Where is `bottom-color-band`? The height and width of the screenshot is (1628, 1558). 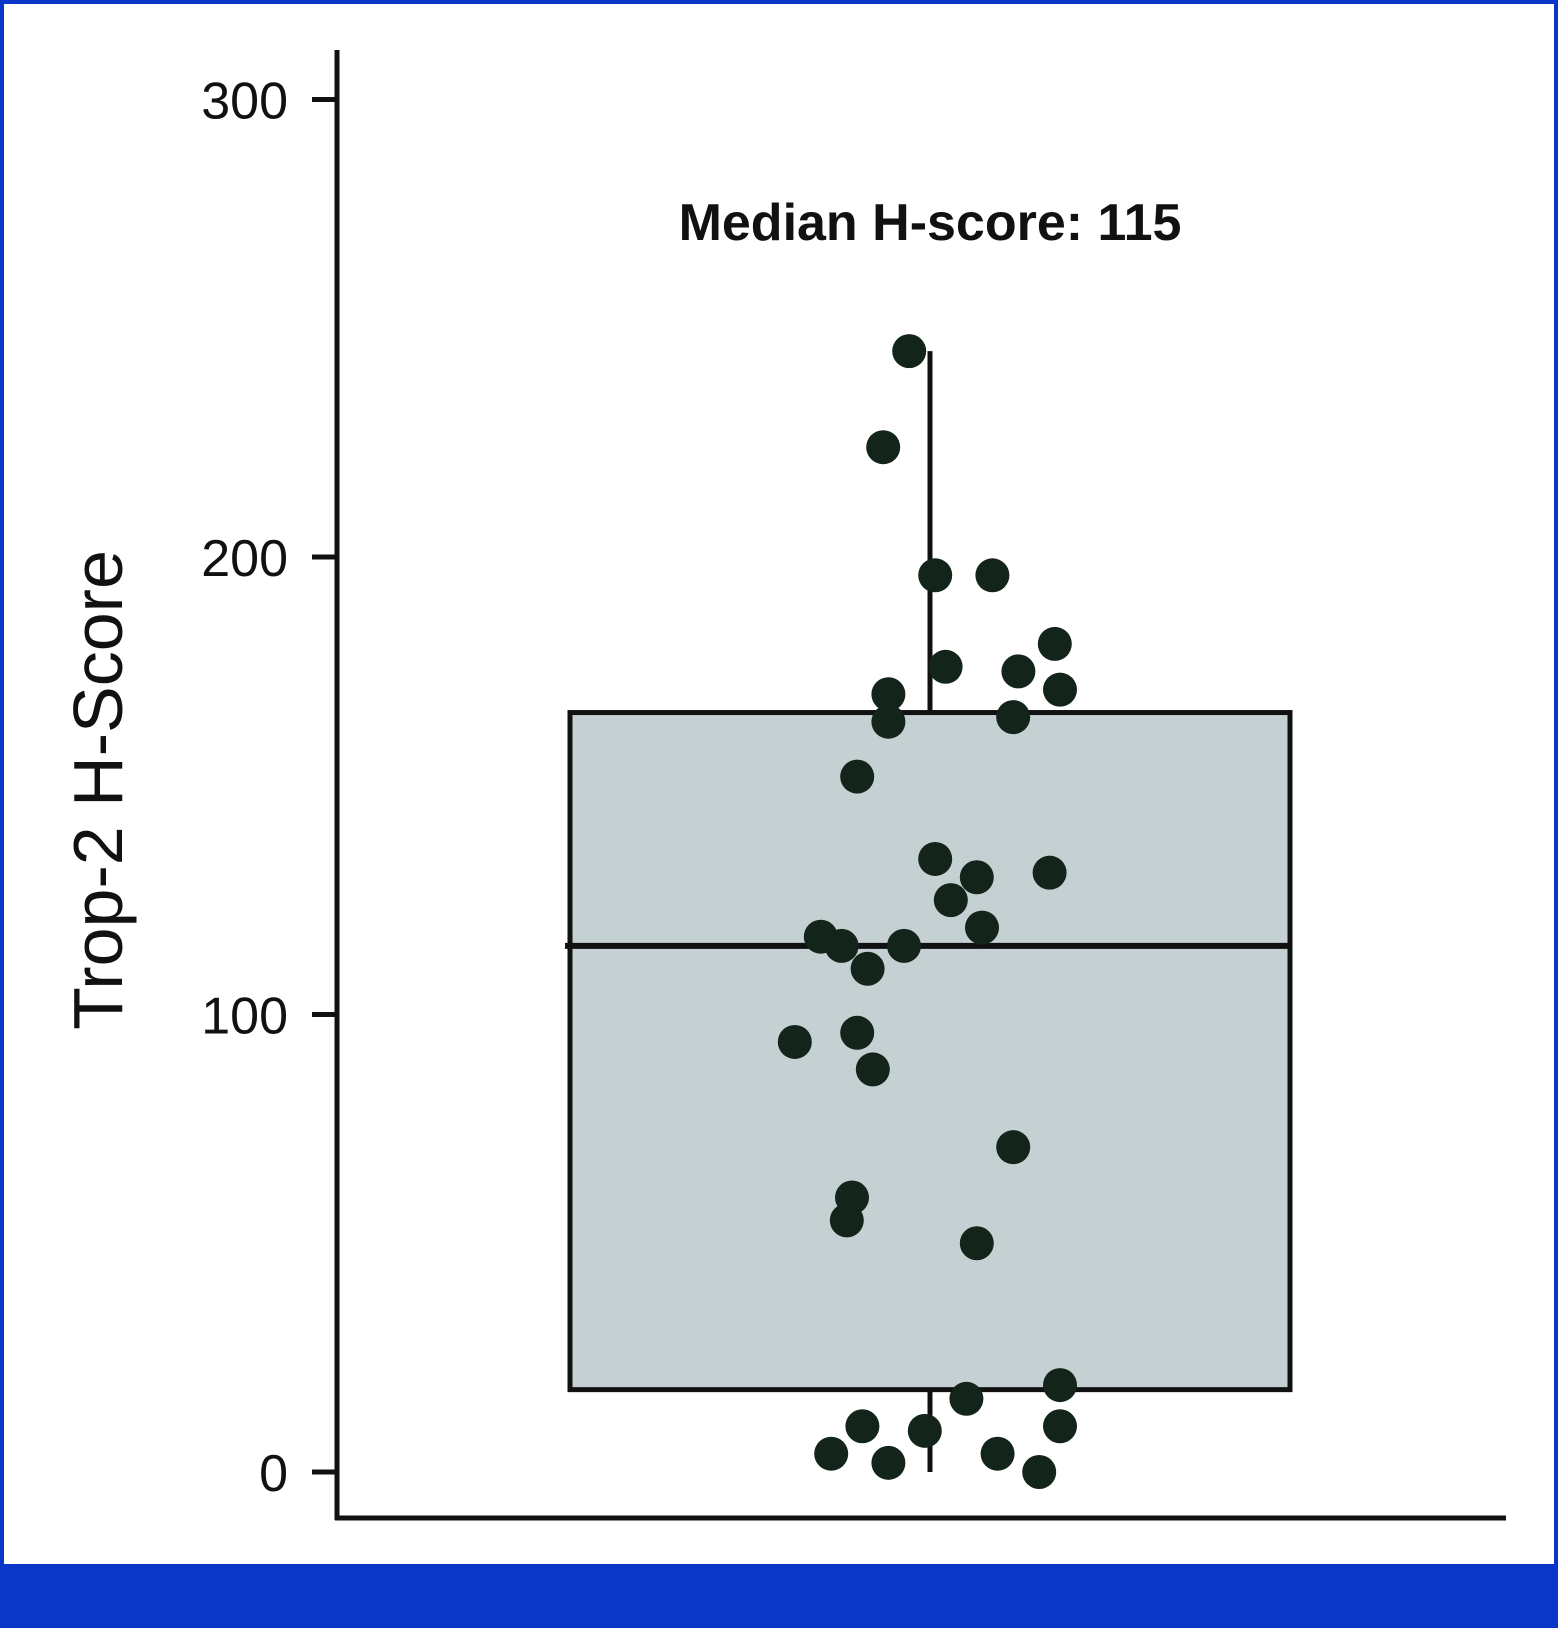 bottom-color-band is located at coordinates (779, 1596).